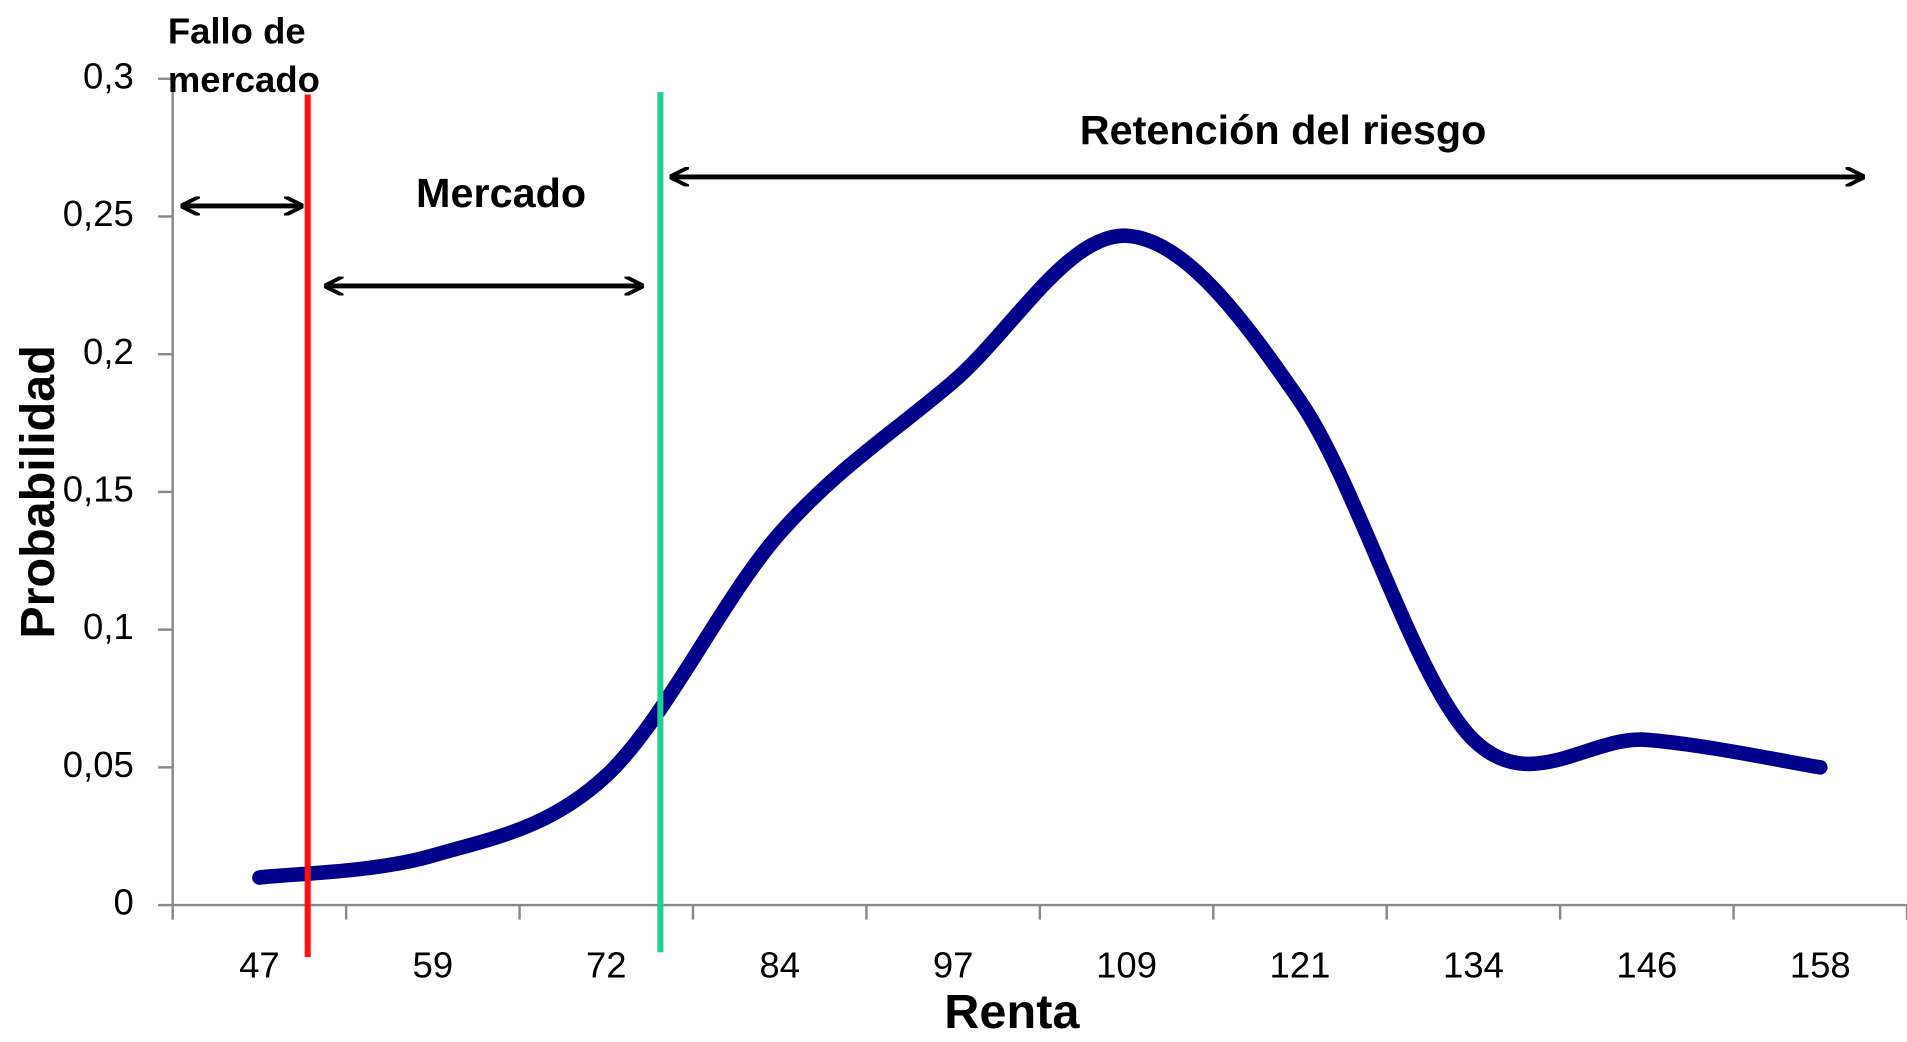 The image size is (1907, 1042). What do you see at coordinates (501, 193) in the screenshot?
I see `annotation: Mercado` at bounding box center [501, 193].